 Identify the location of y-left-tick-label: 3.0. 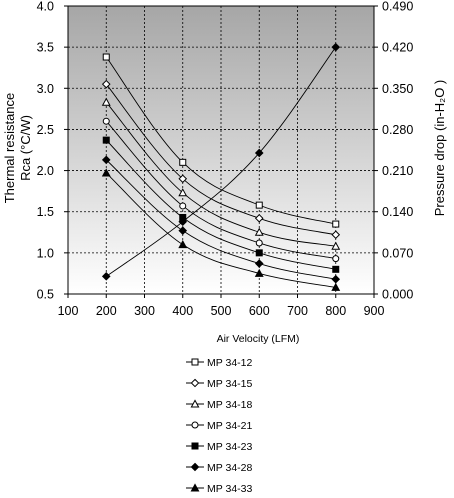
(45, 89).